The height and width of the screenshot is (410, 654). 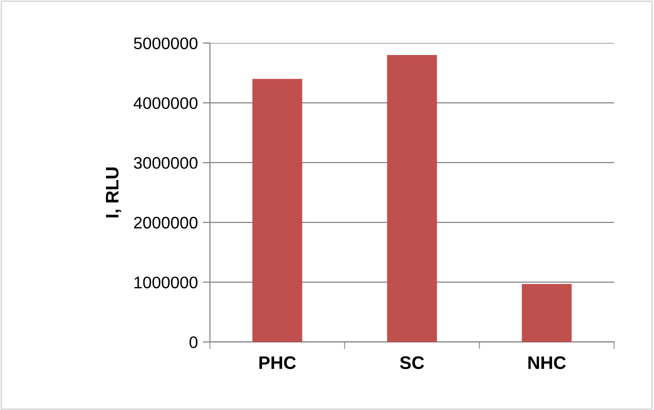 I want to click on y-tick-label: 2000000, so click(x=166, y=222).